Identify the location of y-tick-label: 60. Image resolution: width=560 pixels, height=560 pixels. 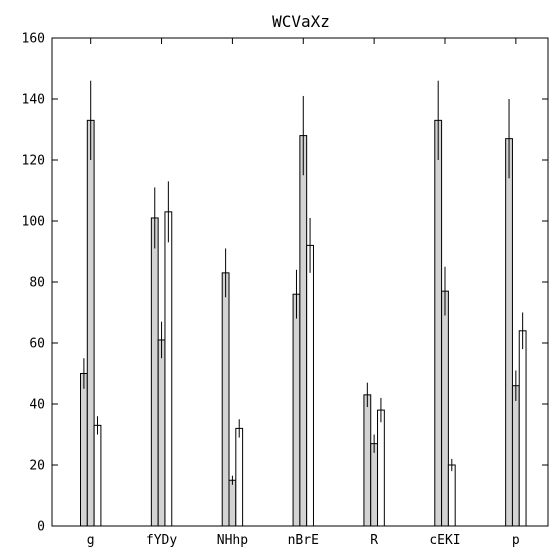
(37, 344).